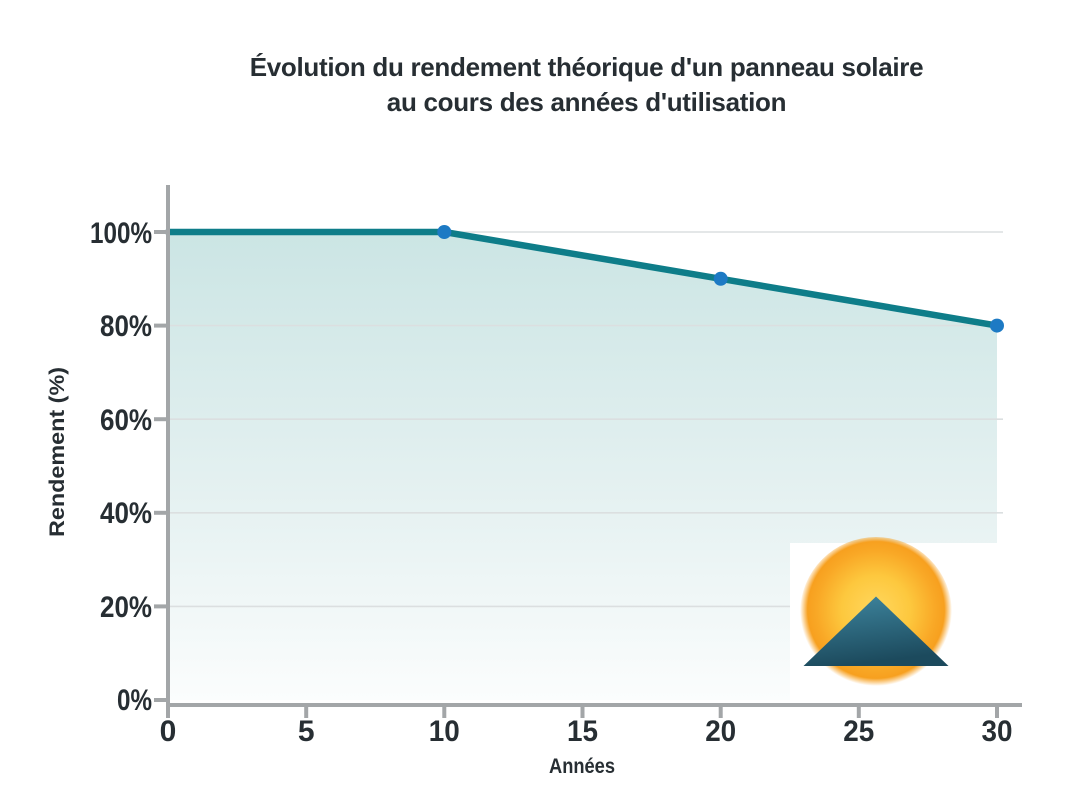 The width and height of the screenshot is (1080, 810). What do you see at coordinates (126, 513) in the screenshot?
I see `y-tick-label-40: 40%` at bounding box center [126, 513].